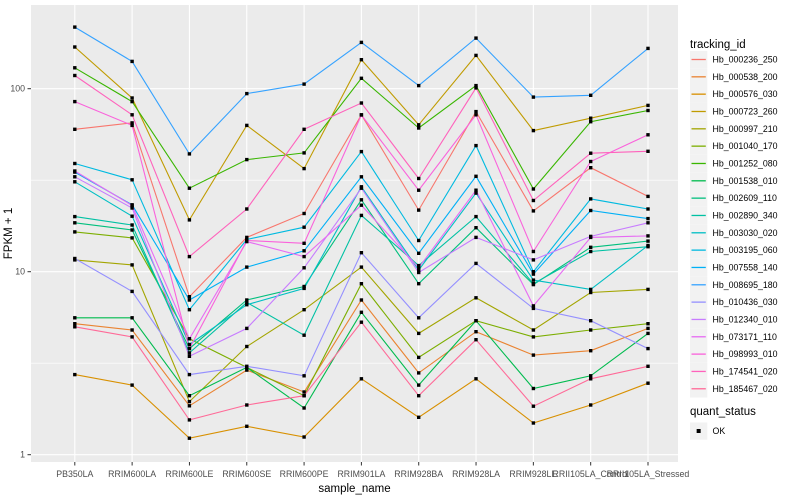 This screenshot has height=500, width=800. What do you see at coordinates (745, 354) in the screenshot?
I see `legend-item-label: Hb_098993_010` at bounding box center [745, 354].